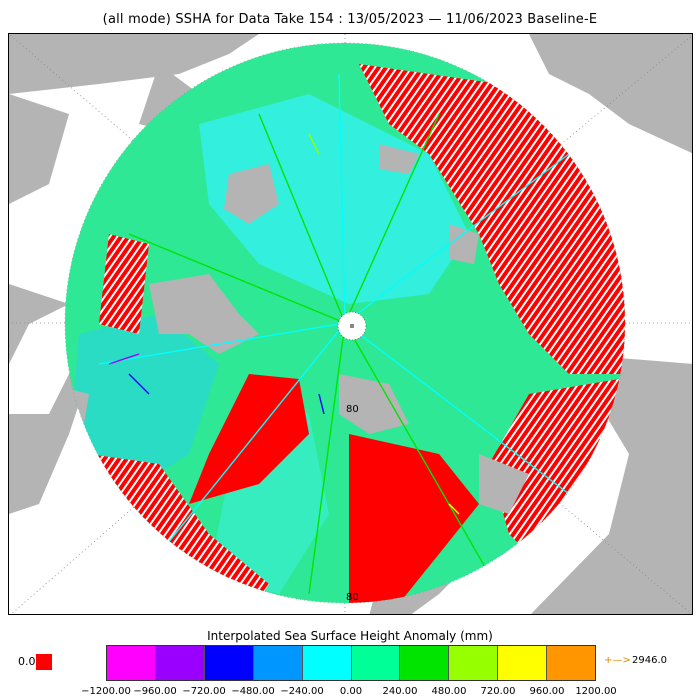 Image resolution: width=700 pixels, height=700 pixels. I want to click on pole-marker, so click(352, 326).